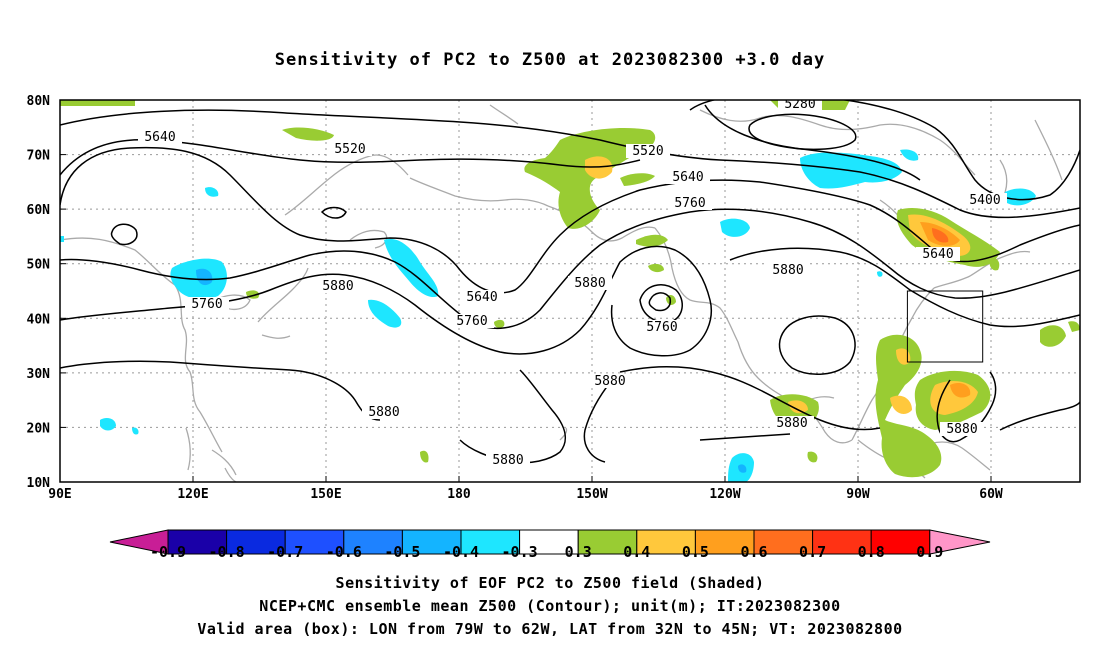 This screenshot has width=1100, height=650. Describe the element at coordinates (39, 265) in the screenshot. I see `lat-label: 50N` at that location.